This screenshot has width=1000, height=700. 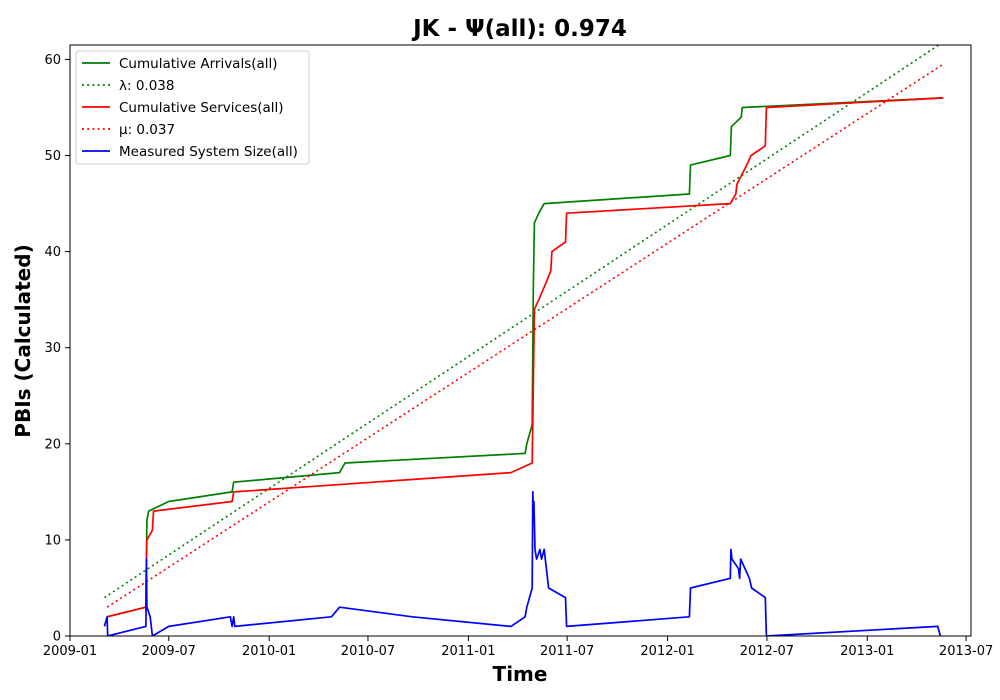 What do you see at coordinates (57, 637) in the screenshot?
I see `y-tick-label: 0` at bounding box center [57, 637].